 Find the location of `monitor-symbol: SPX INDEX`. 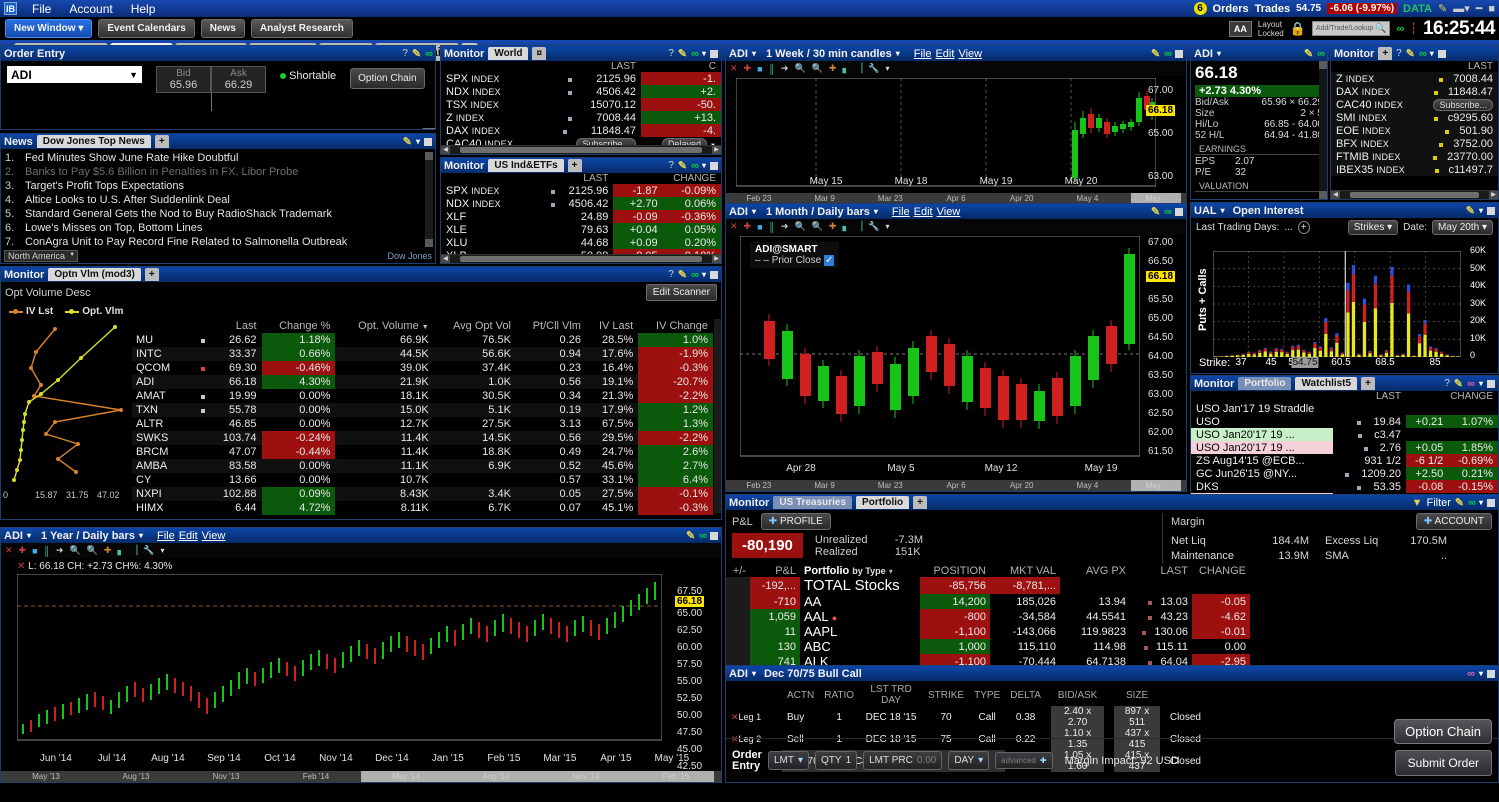

monitor-symbol: SPX INDEX is located at coordinates (473, 78).